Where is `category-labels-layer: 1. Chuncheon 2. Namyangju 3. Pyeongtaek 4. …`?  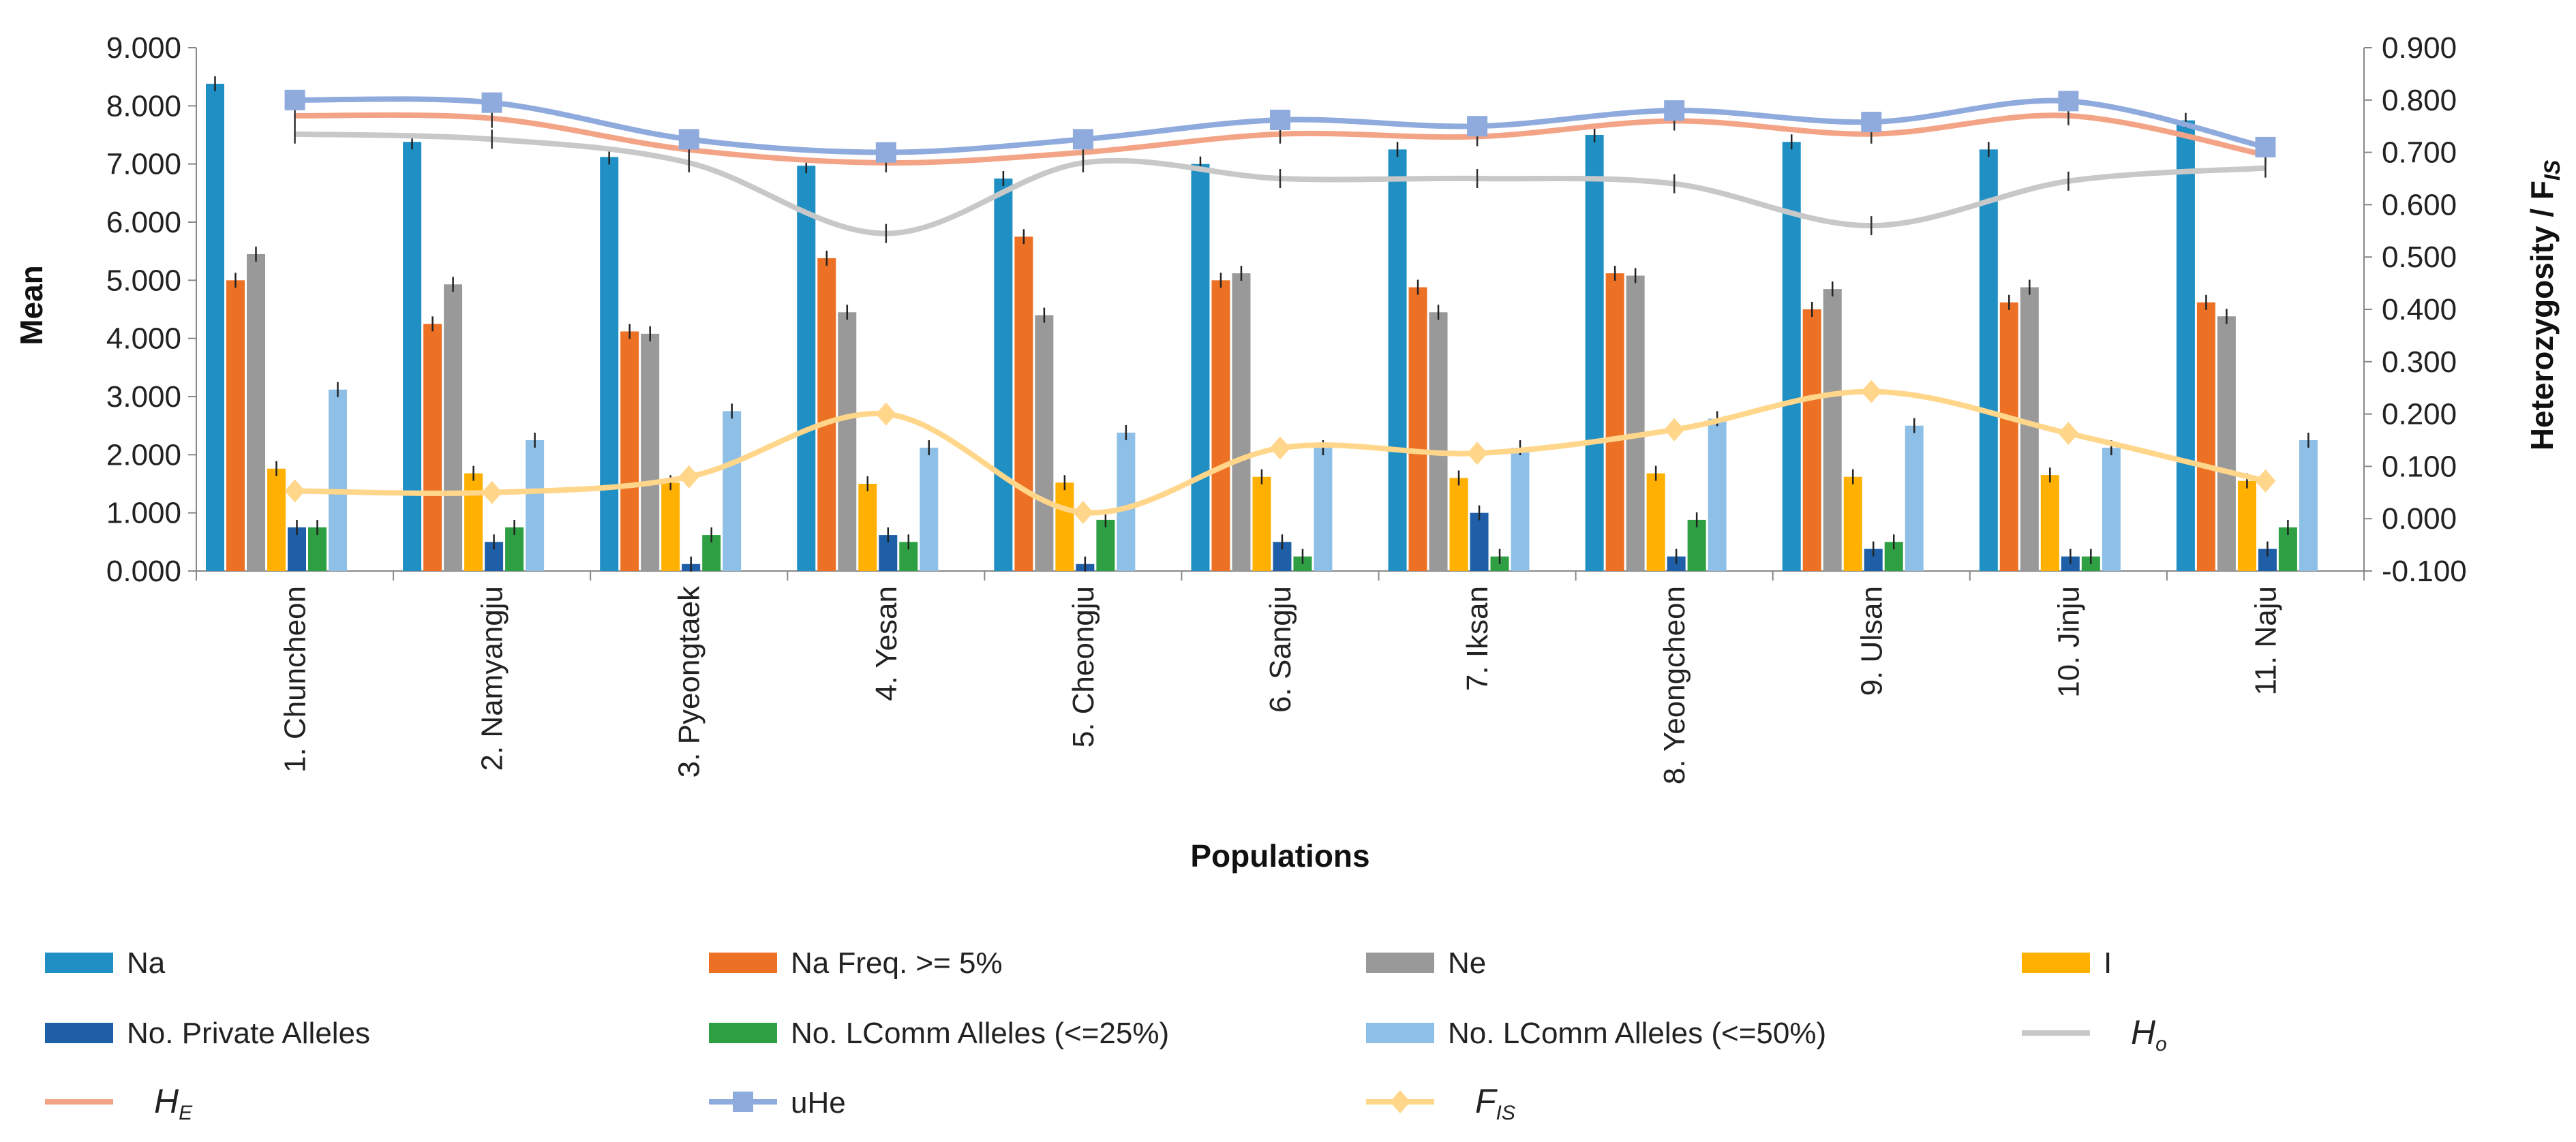
category-labels-layer: 1. Chuncheon 2. Namyangju 3. Pyeongtaek 4. … is located at coordinates (1281, 684).